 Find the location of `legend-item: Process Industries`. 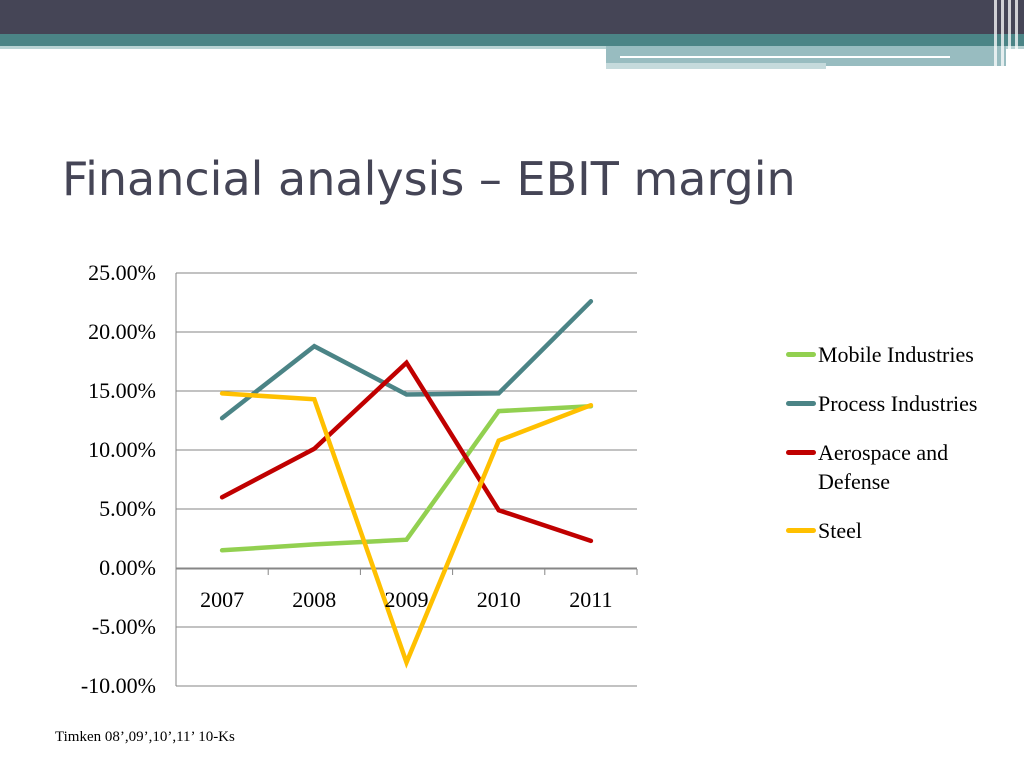

legend-item: Process Industries is located at coordinates (882, 403).